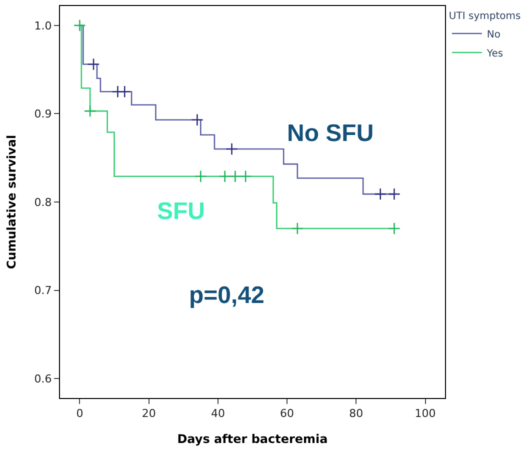 The height and width of the screenshot is (449, 528). Describe the element at coordinates (493, 34) in the screenshot. I see `legend-label: No` at that location.